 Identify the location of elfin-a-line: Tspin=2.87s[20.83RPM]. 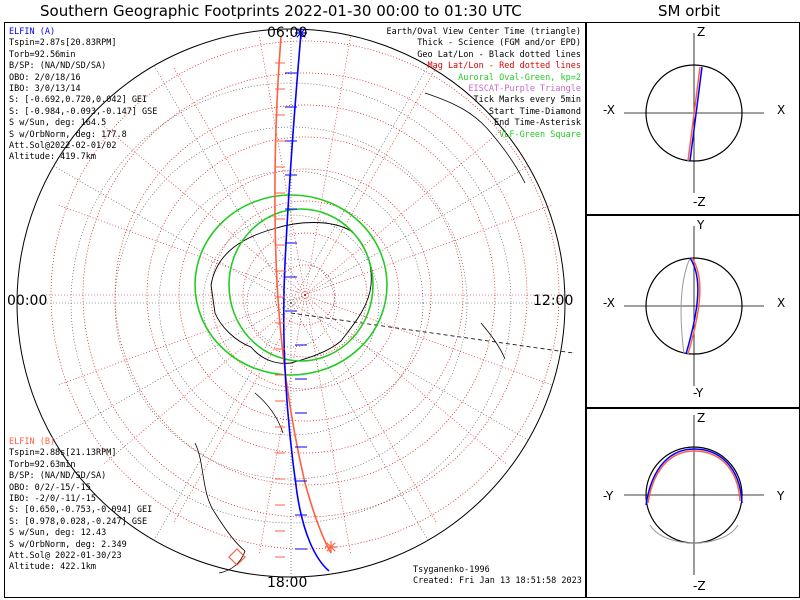
(63, 43).